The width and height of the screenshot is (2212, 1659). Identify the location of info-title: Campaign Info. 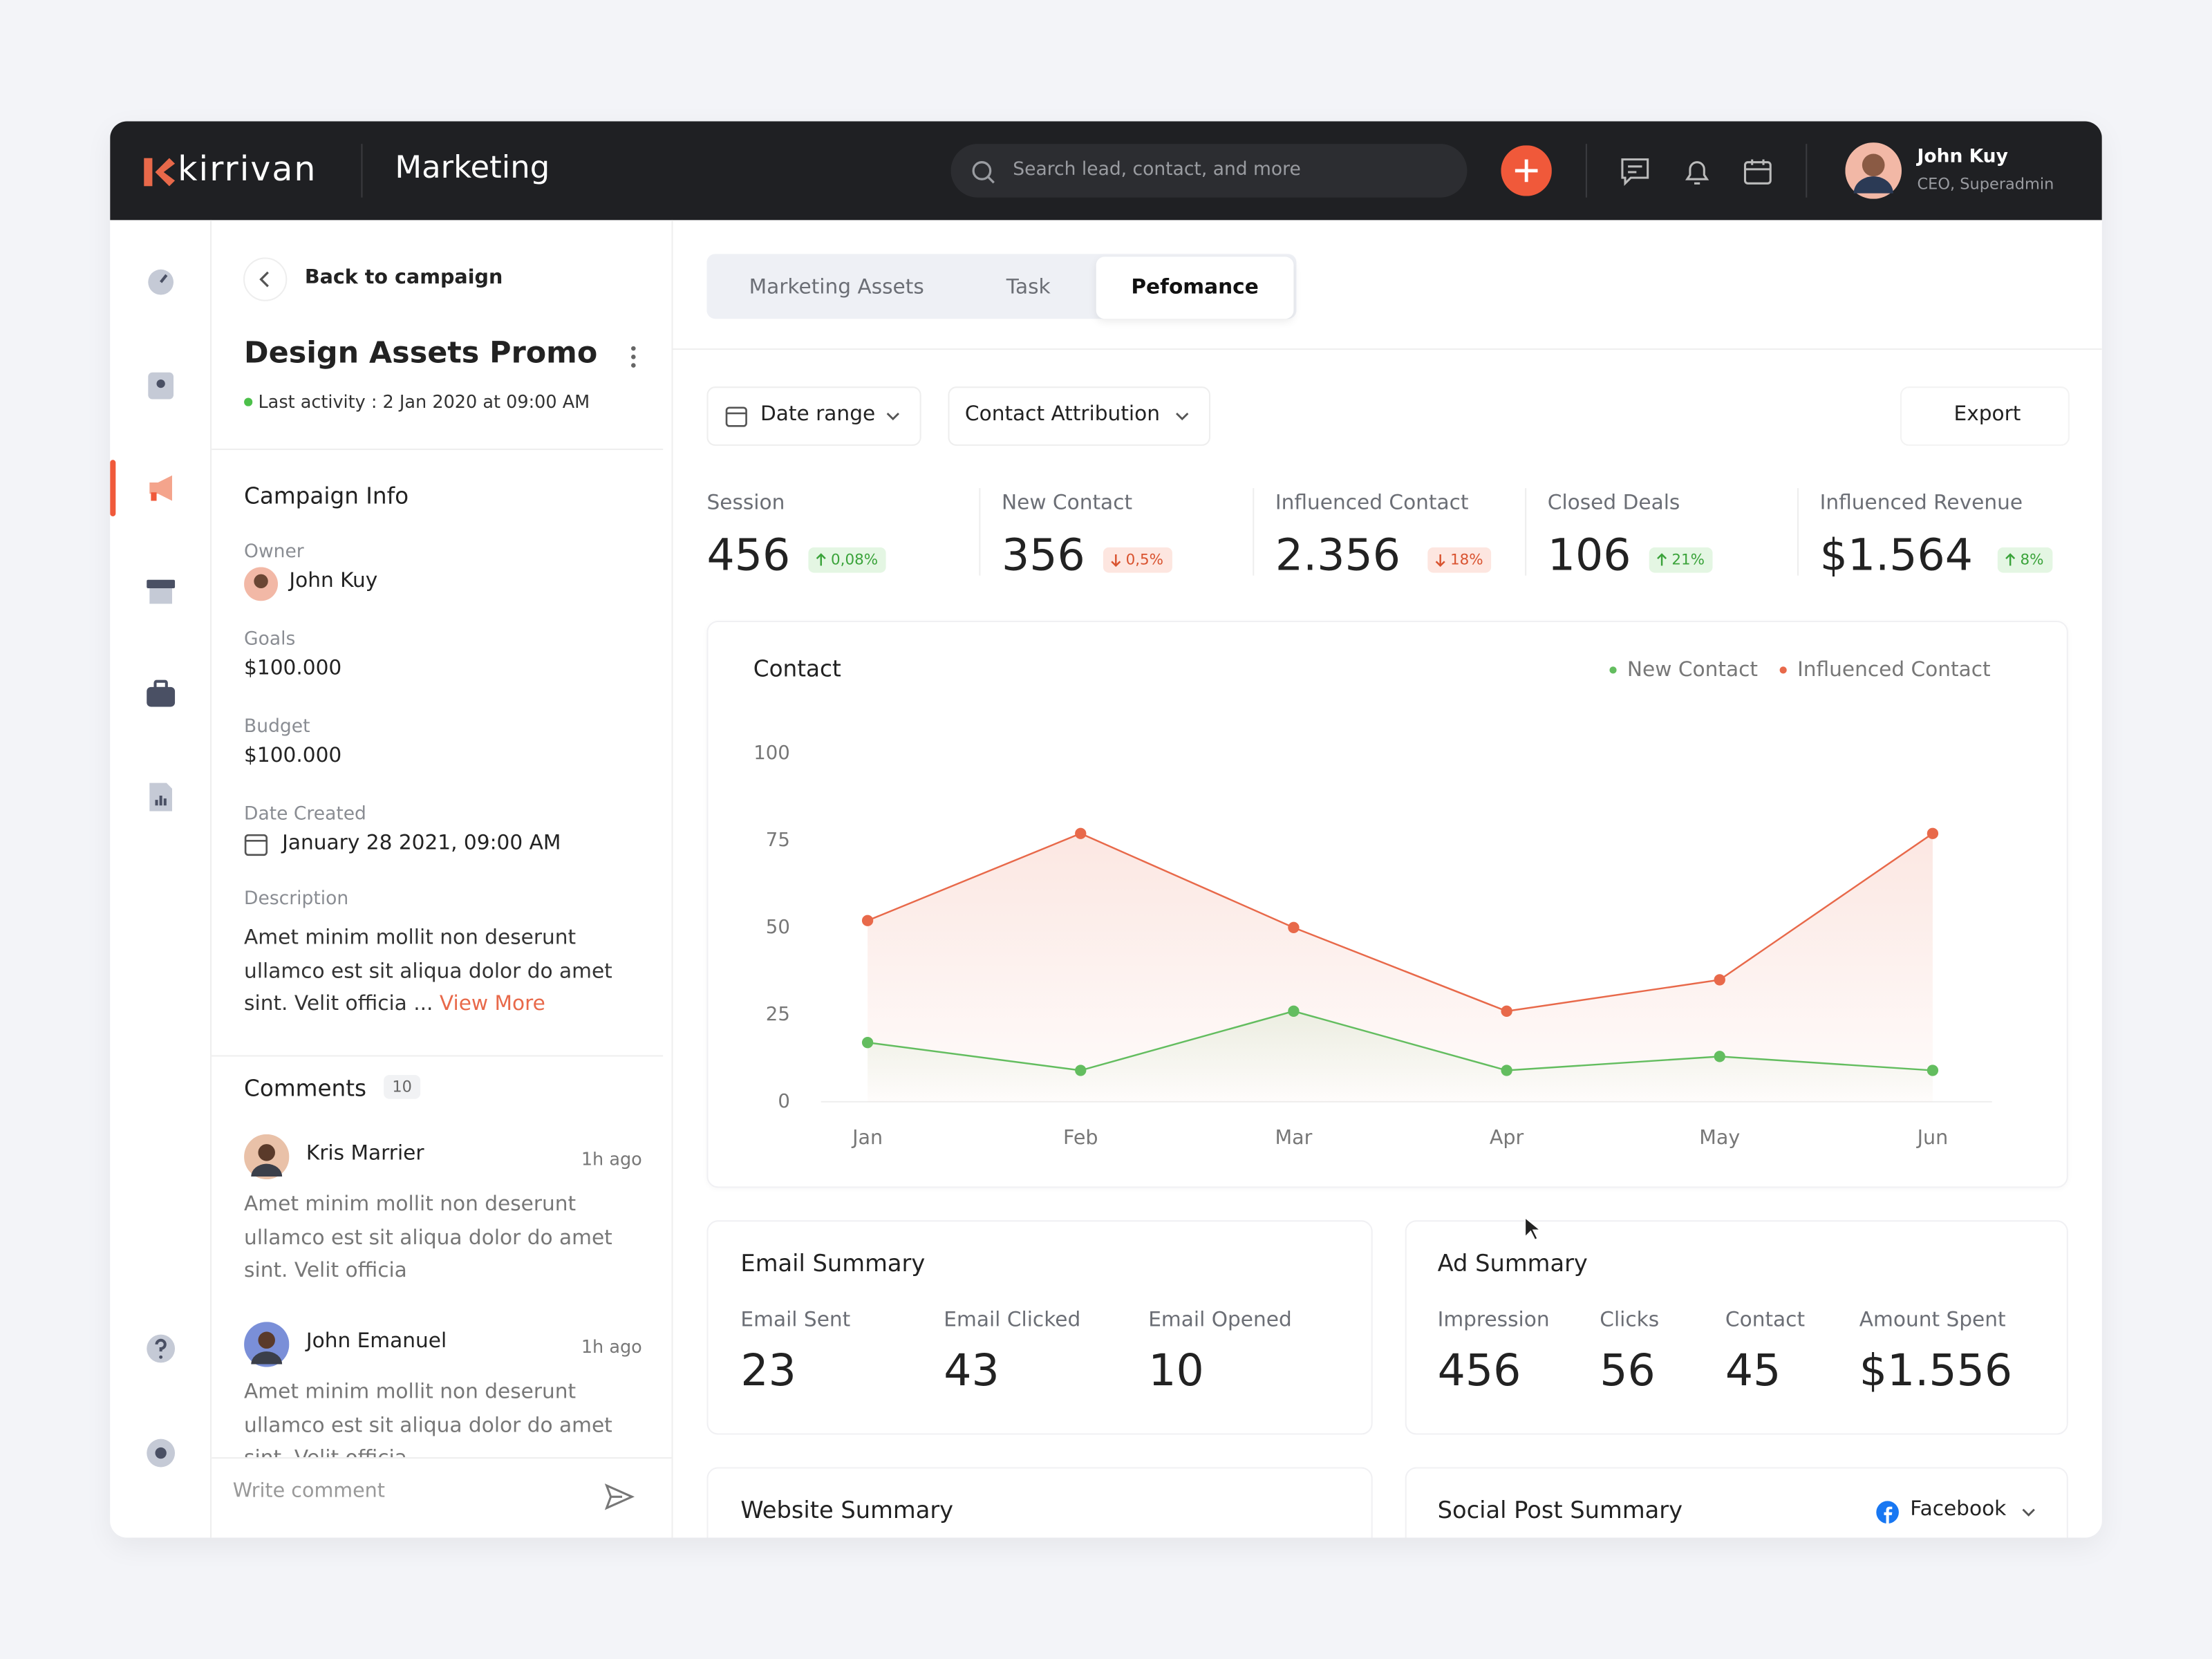
(327, 495).